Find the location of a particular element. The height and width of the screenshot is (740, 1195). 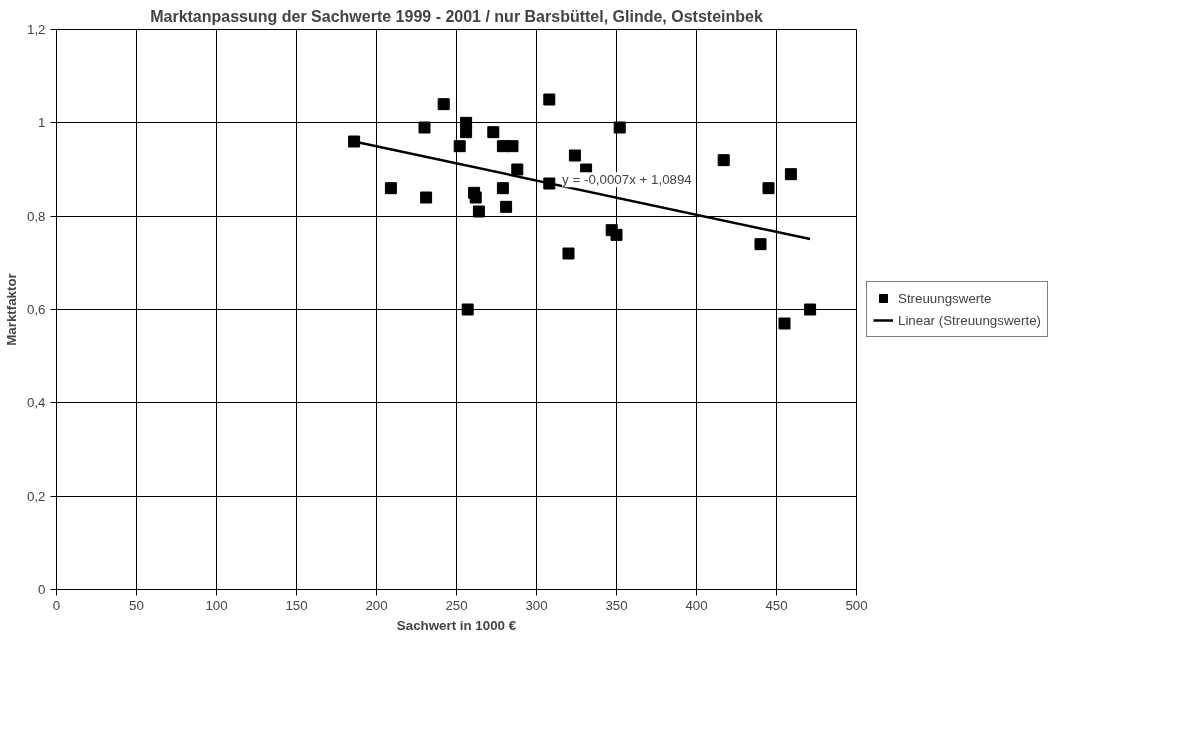

x-tick-label: 350 is located at coordinates (616, 605).